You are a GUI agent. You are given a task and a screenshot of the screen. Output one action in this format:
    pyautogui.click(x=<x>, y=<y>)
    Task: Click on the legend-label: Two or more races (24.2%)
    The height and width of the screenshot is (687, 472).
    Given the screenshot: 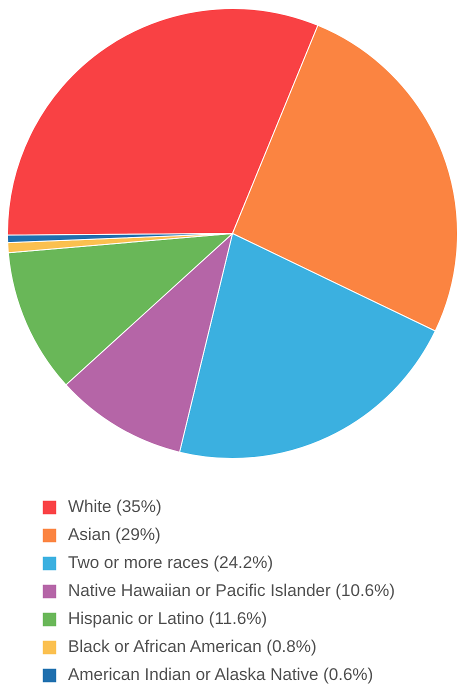 What is the action you would take?
    pyautogui.click(x=171, y=563)
    